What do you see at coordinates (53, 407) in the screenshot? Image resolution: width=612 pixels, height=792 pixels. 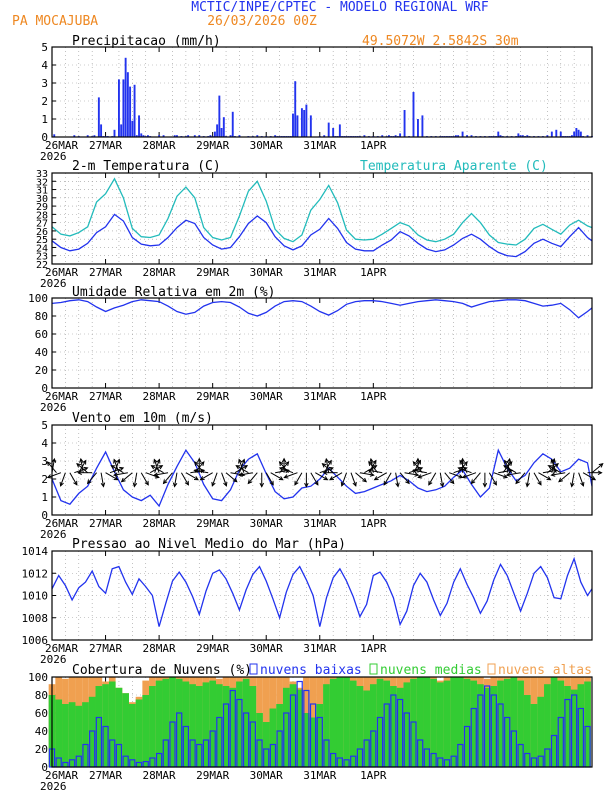 I see `x-year-label: 2026` at bounding box center [53, 407].